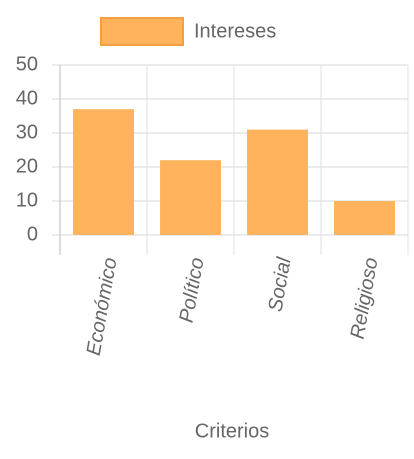 The height and width of the screenshot is (459, 414). I want to click on legend-swatch, so click(142, 31).